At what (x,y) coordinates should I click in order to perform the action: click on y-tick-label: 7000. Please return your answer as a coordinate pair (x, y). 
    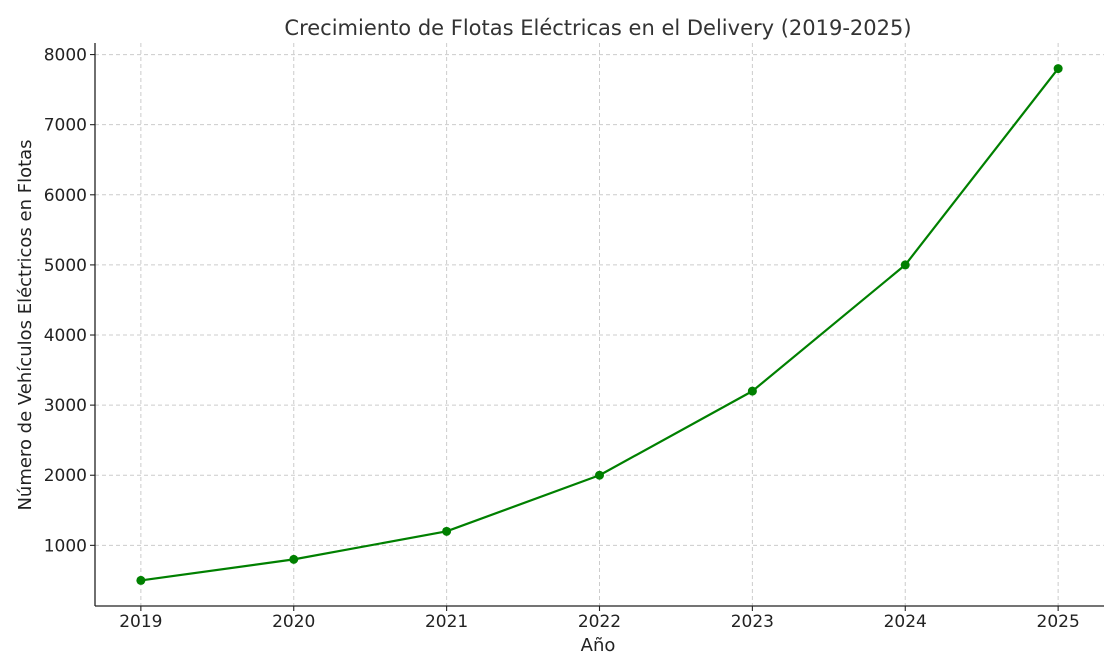
    Looking at the image, I should click on (65, 126).